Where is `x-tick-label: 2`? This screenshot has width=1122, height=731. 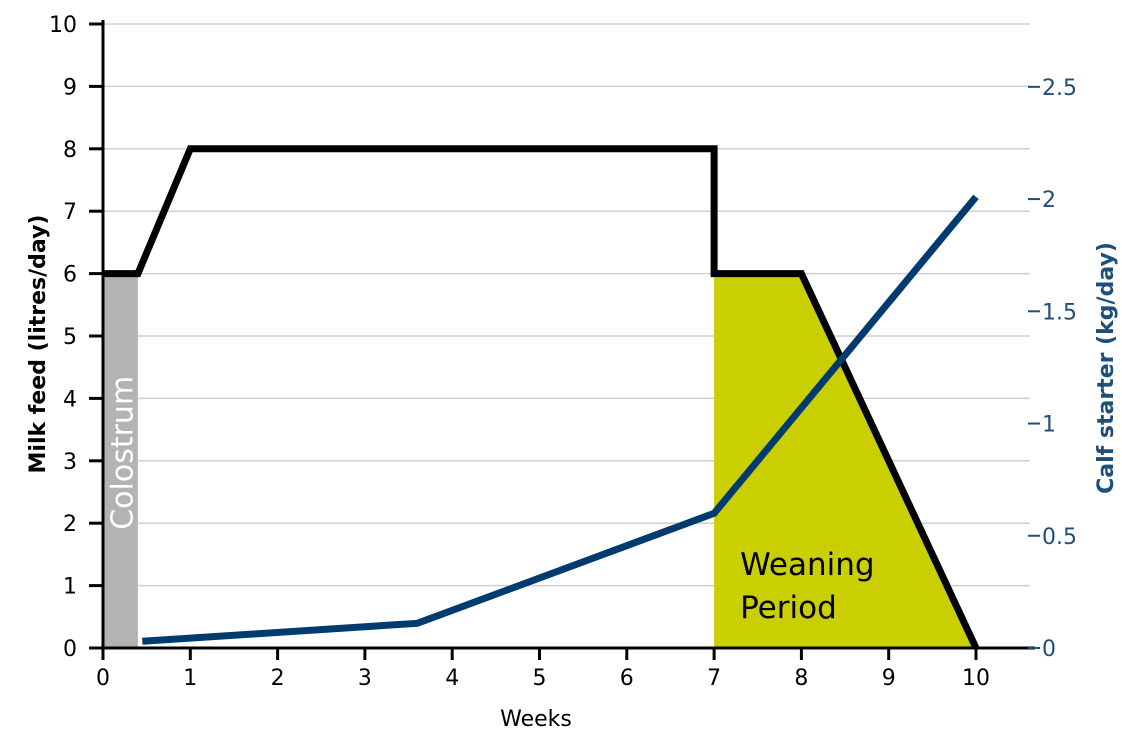 x-tick-label: 2 is located at coordinates (278, 678).